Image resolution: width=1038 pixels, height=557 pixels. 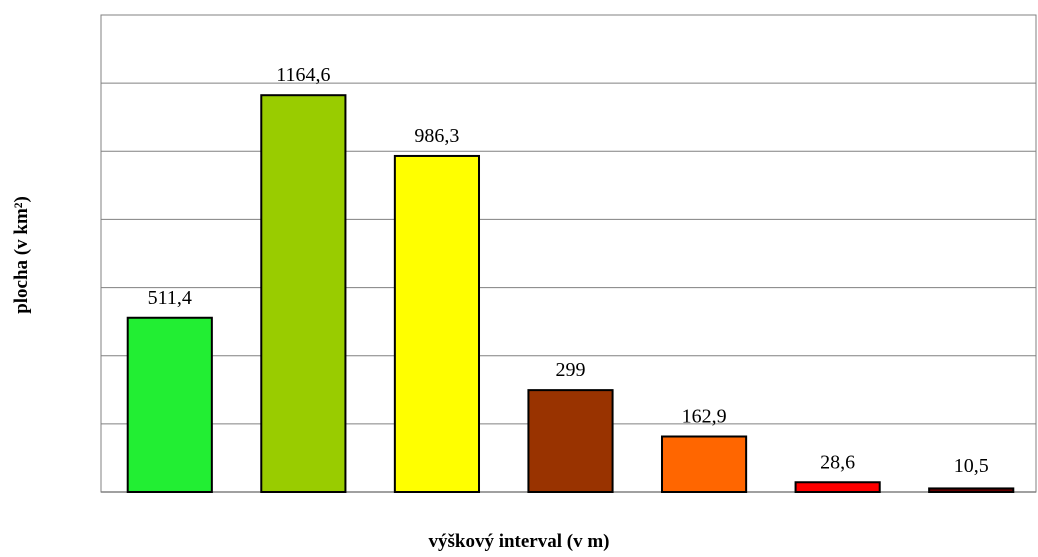 What do you see at coordinates (837, 462) in the screenshot?
I see `data-label: 28,6` at bounding box center [837, 462].